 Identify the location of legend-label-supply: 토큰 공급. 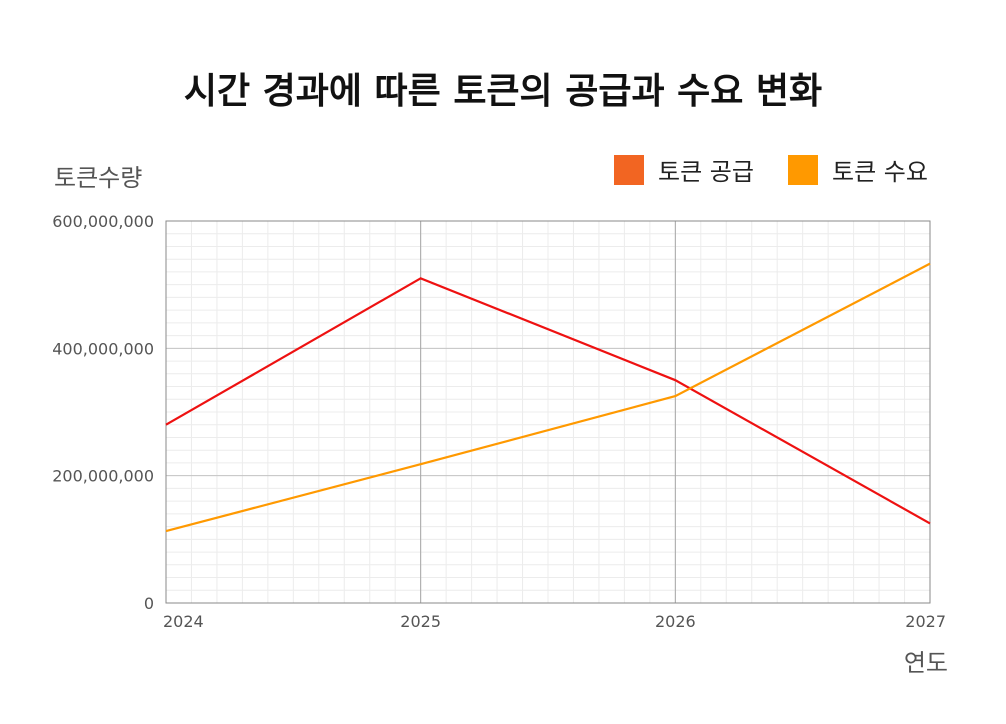
(706, 172).